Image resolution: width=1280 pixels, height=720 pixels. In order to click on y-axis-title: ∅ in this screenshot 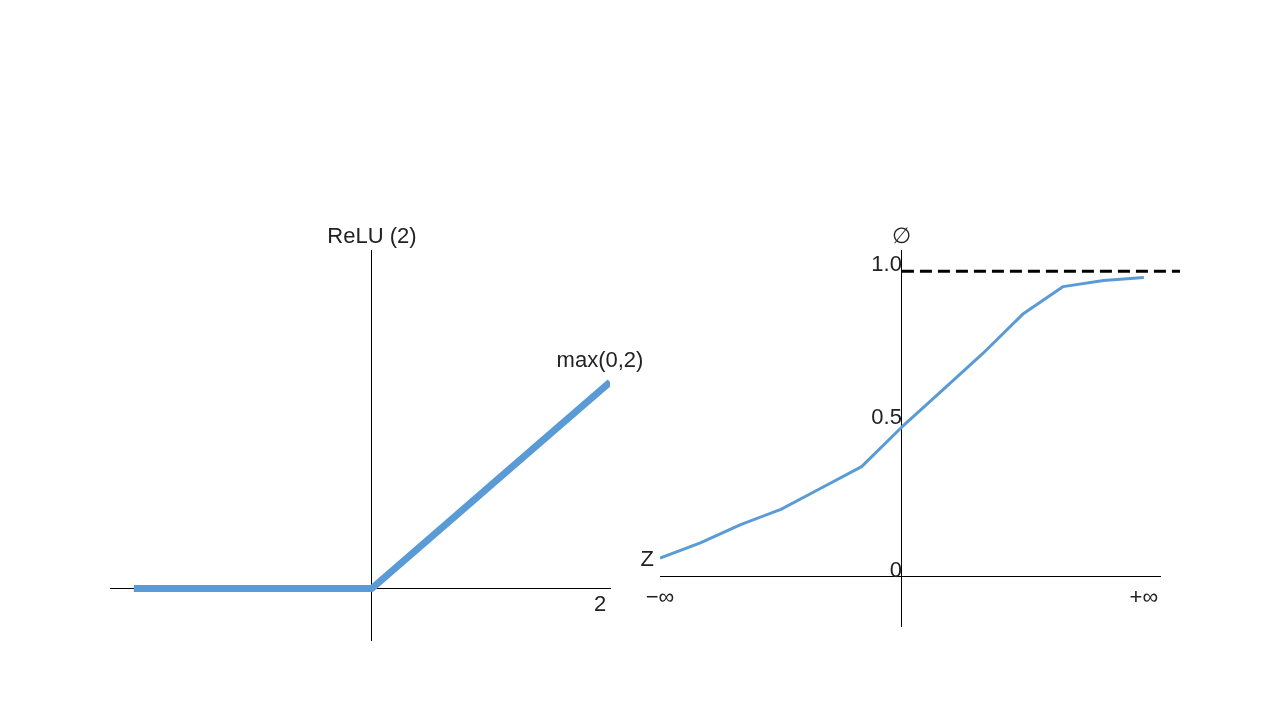, I will do `click(902, 236)`.